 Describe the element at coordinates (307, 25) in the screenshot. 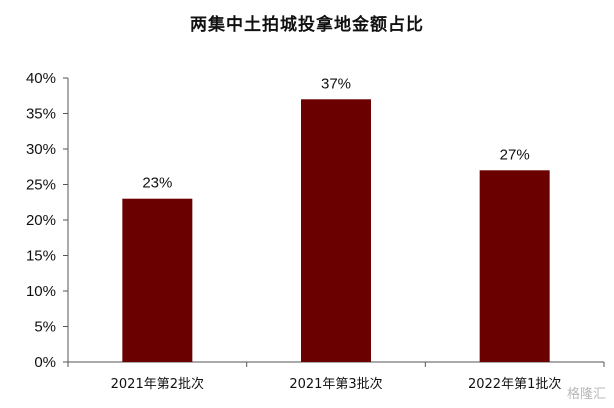

I see `chart-title: 两集中土拍城投拿地金额占比` at that location.